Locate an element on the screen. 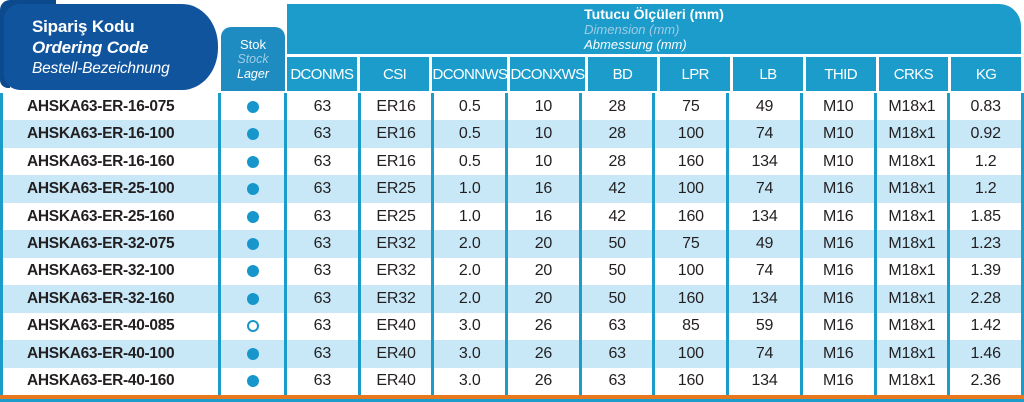  value-cell: 26 is located at coordinates (543, 326).